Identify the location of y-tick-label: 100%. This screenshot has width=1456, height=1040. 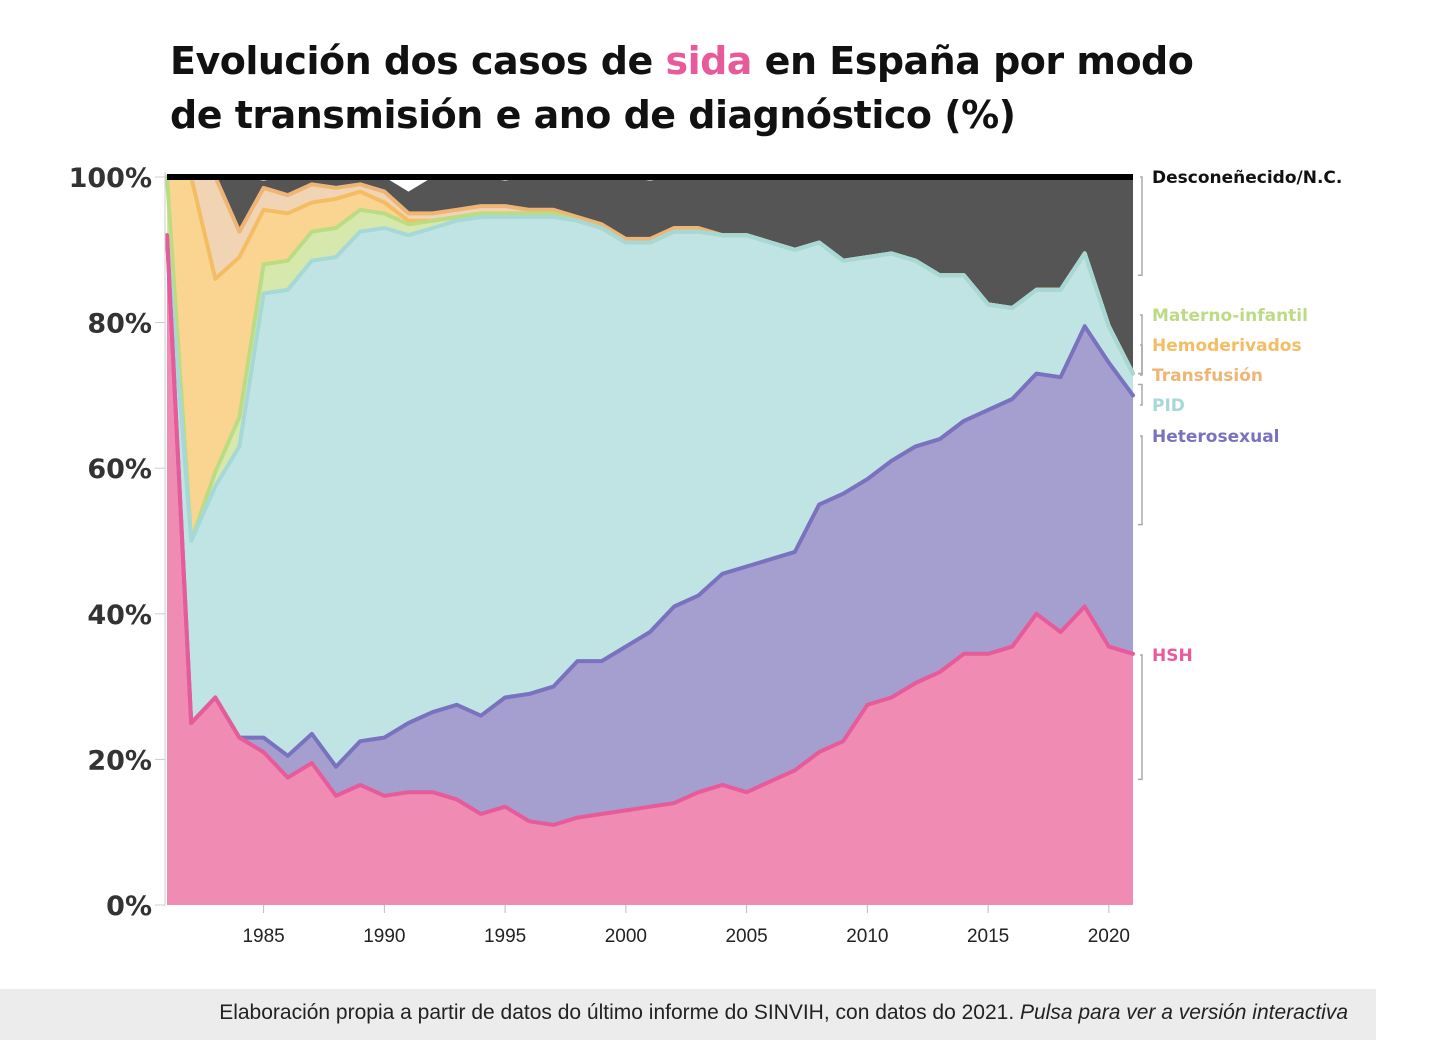
(110, 178).